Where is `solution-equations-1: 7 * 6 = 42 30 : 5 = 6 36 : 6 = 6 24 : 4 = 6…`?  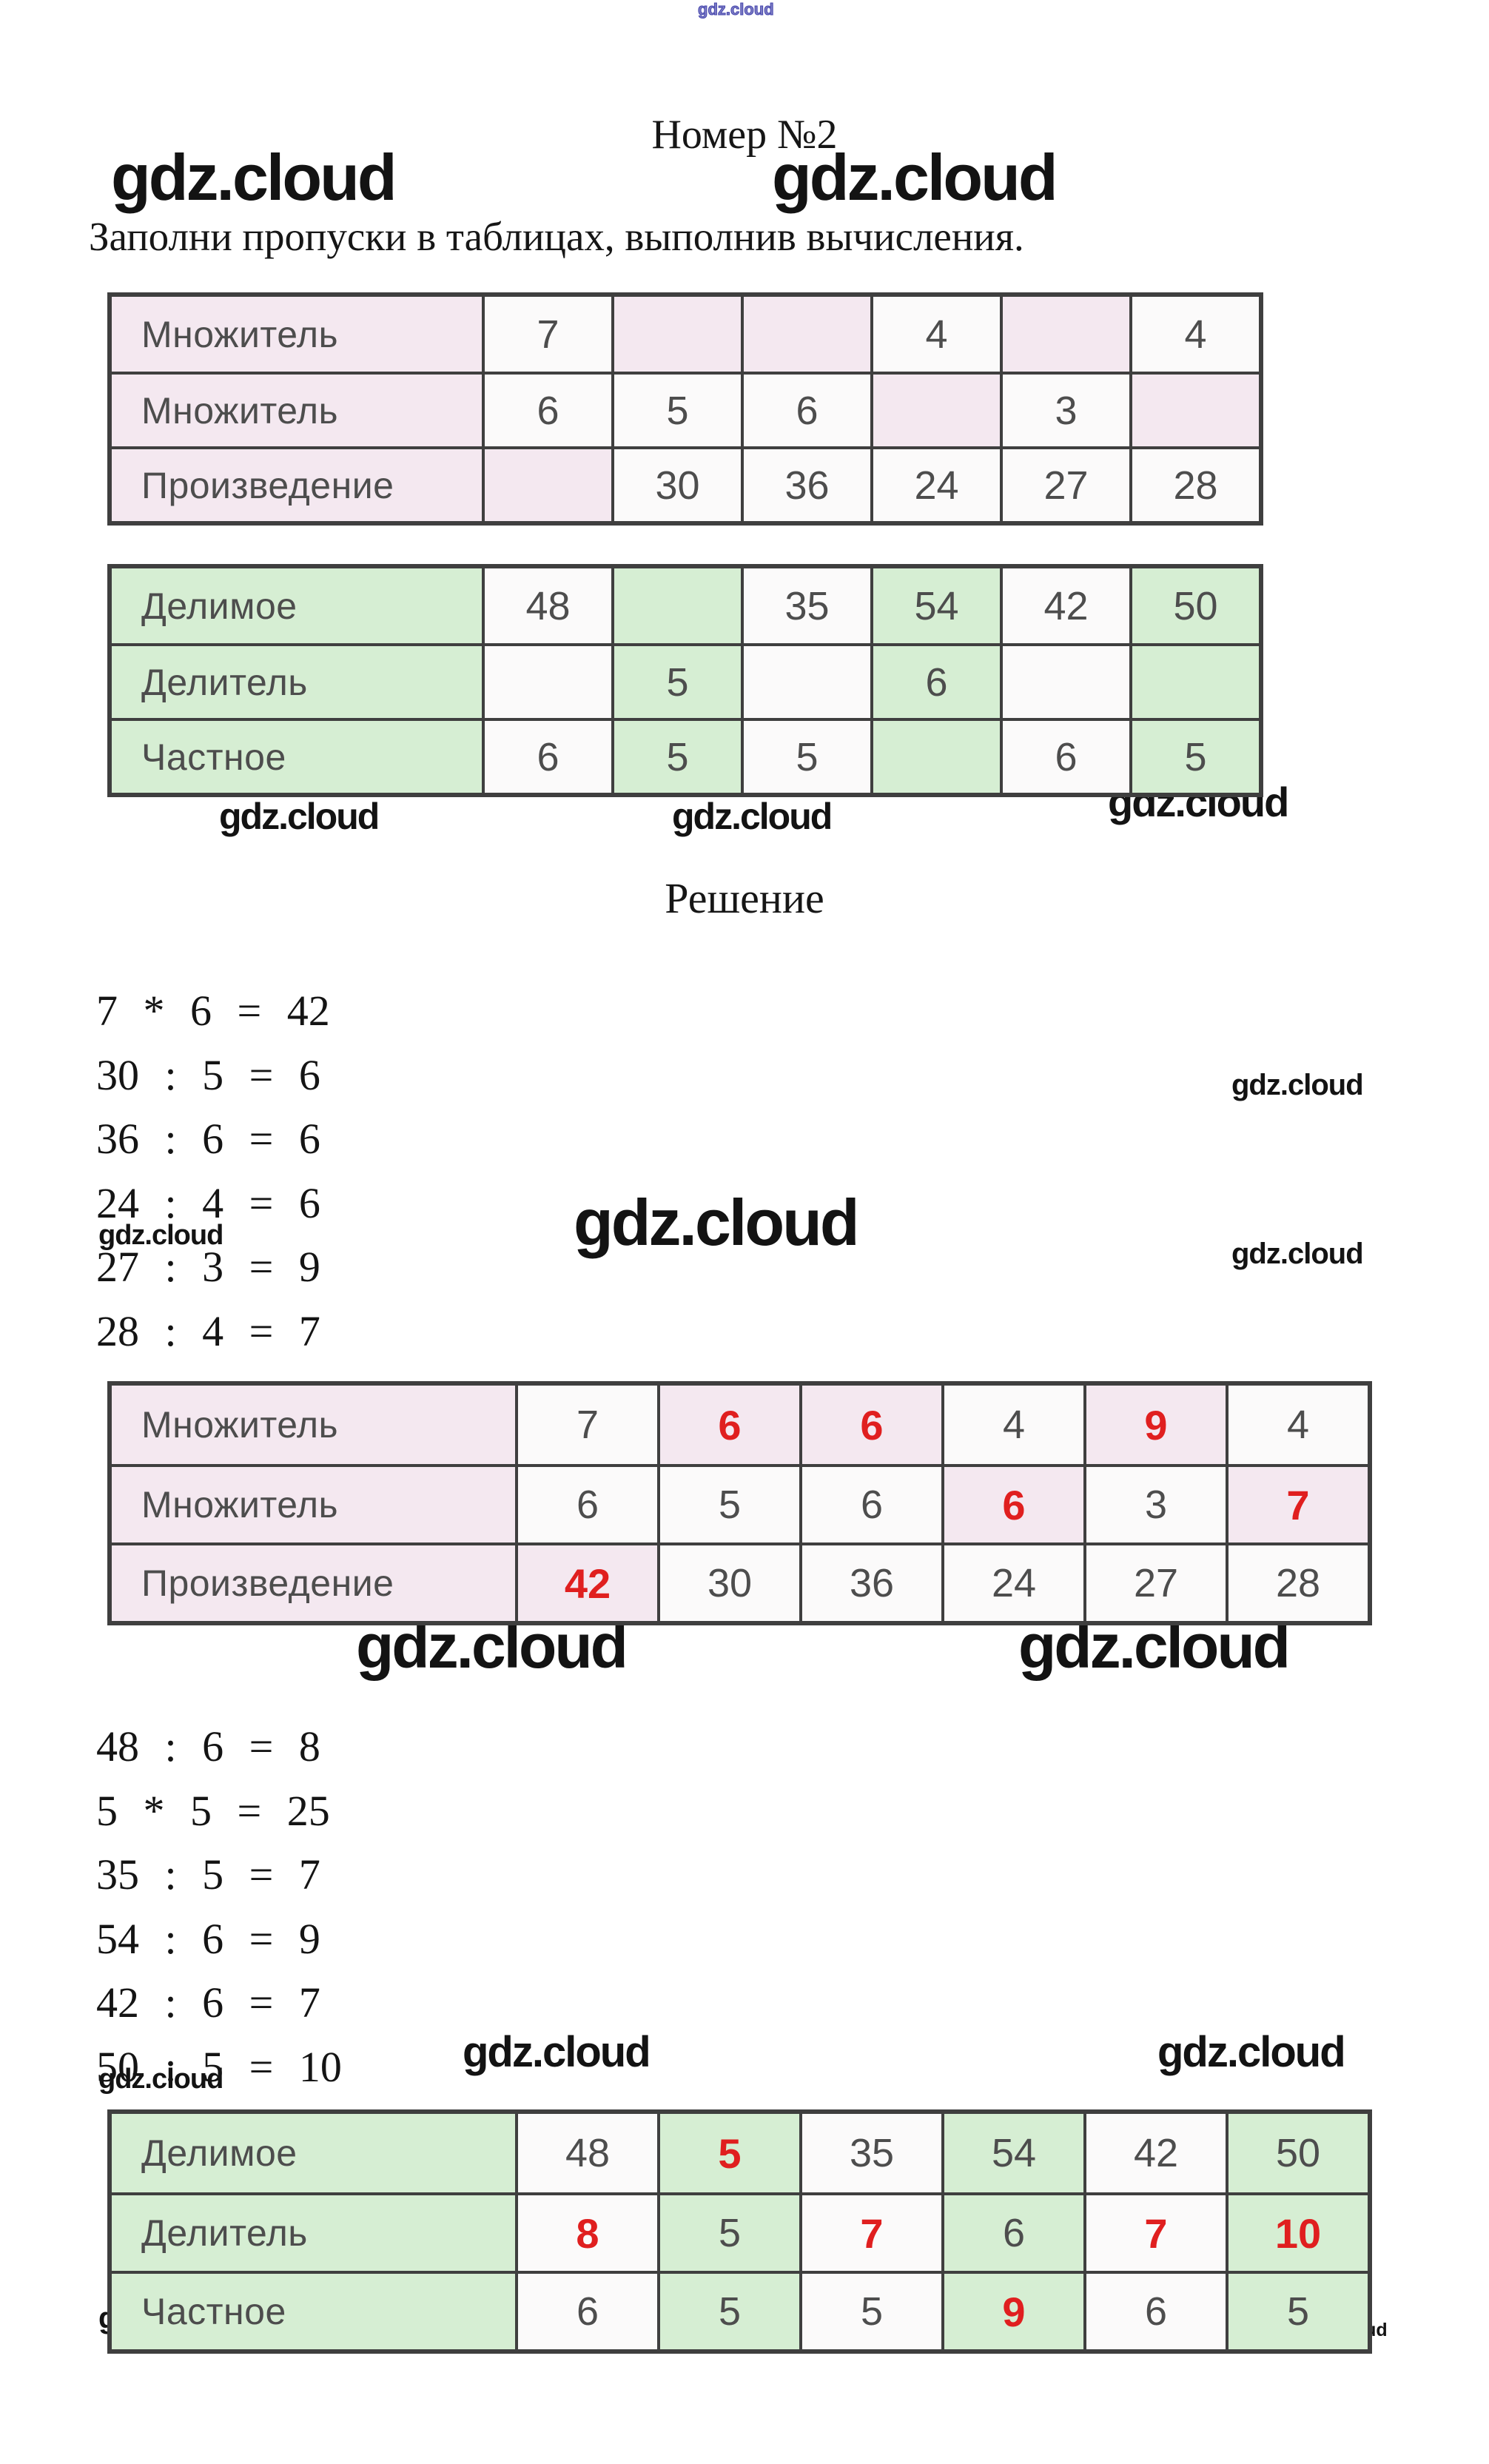
solution-equations-1: 7 * 6 = 42 30 : 5 = 6 36 : 6 = 6 24 : 4 = 6… is located at coordinates (213, 1171).